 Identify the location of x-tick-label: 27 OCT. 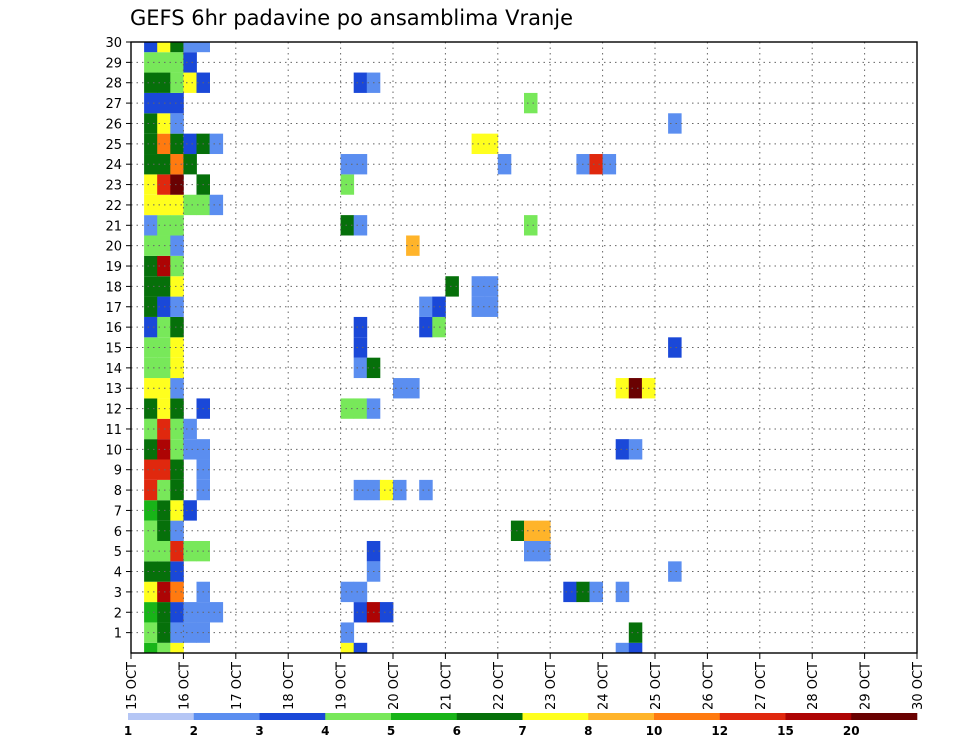
(761, 686).